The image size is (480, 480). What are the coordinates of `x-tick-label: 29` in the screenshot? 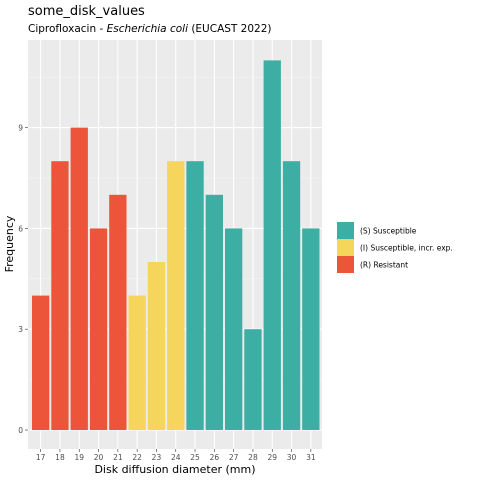 It's located at (272, 457).